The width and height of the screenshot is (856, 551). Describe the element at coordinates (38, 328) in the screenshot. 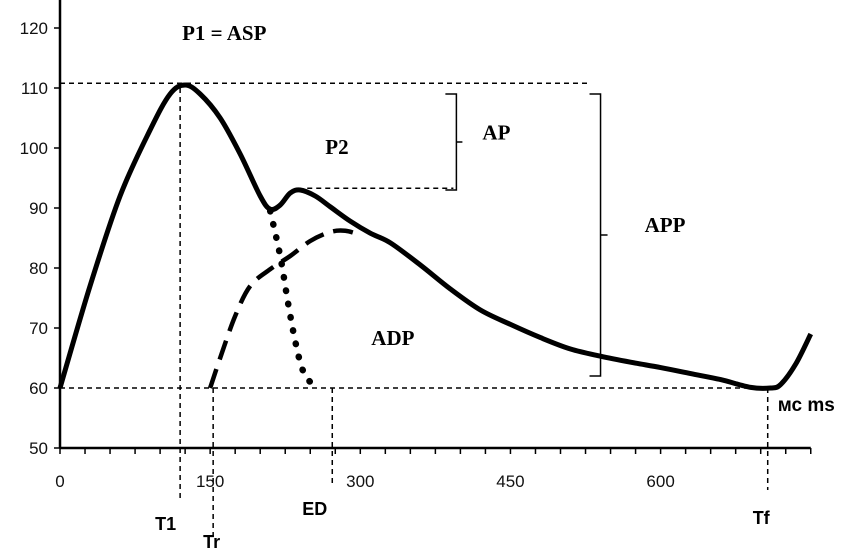

I see `y-tick-label: 70` at that location.